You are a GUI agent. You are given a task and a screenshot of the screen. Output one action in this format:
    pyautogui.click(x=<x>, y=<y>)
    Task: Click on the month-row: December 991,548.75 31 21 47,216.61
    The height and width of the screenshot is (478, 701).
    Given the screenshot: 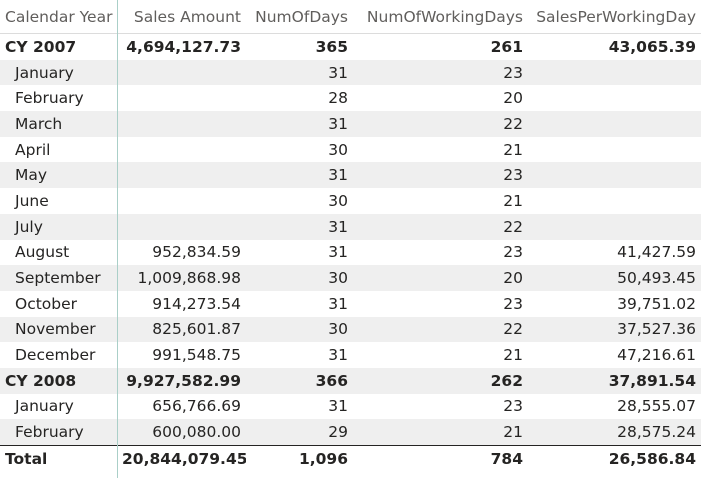 What is the action you would take?
    pyautogui.click(x=350, y=355)
    